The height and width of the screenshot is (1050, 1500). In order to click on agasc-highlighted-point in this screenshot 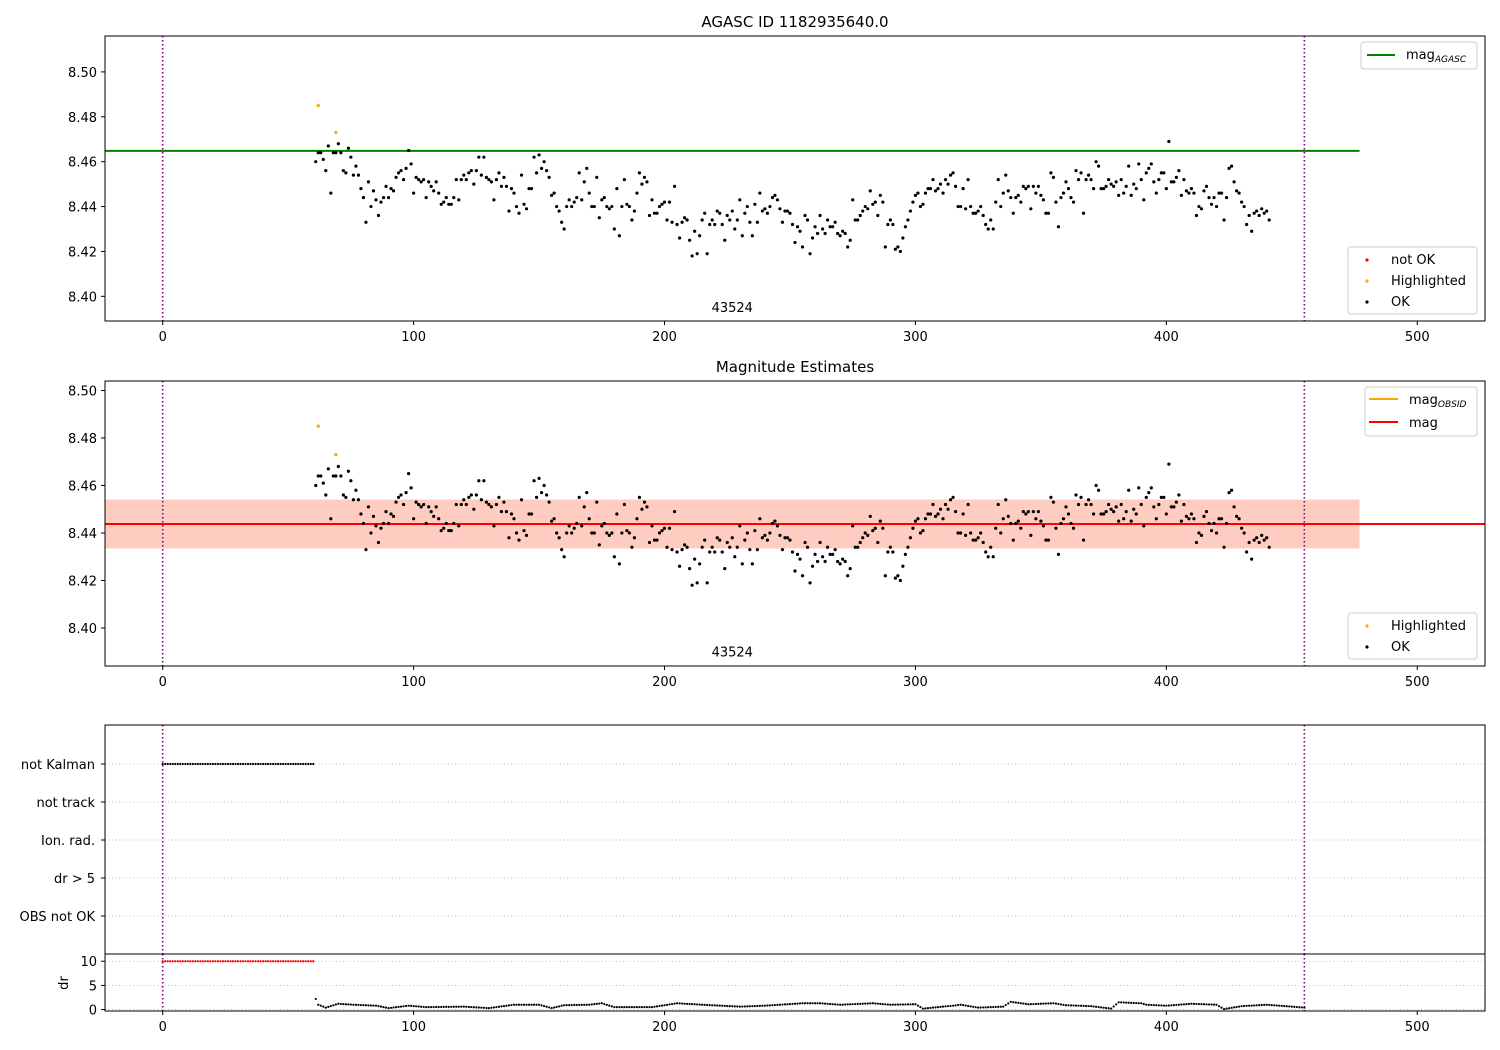, I will do `click(318, 105)`.